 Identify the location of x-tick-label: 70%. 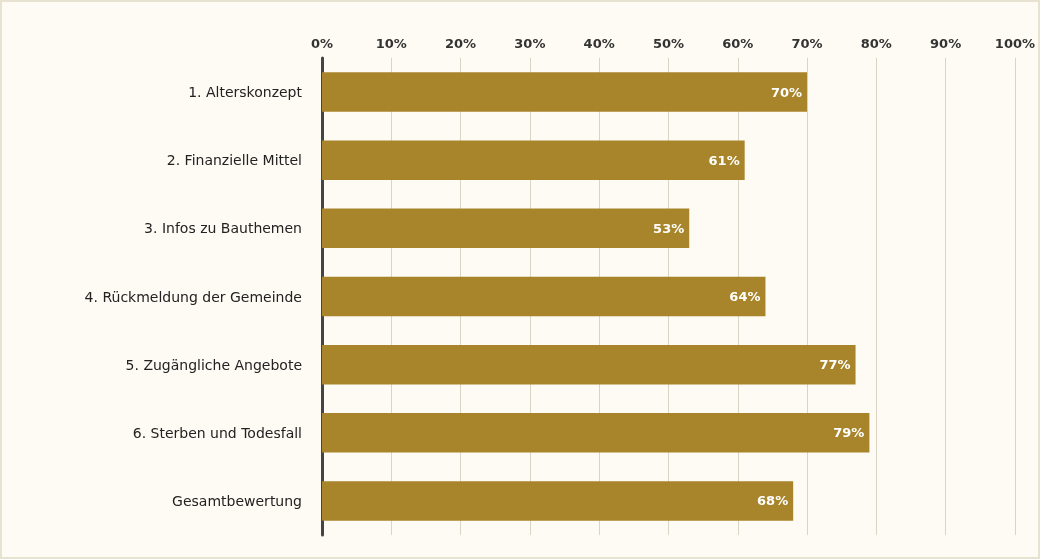
(807, 43).